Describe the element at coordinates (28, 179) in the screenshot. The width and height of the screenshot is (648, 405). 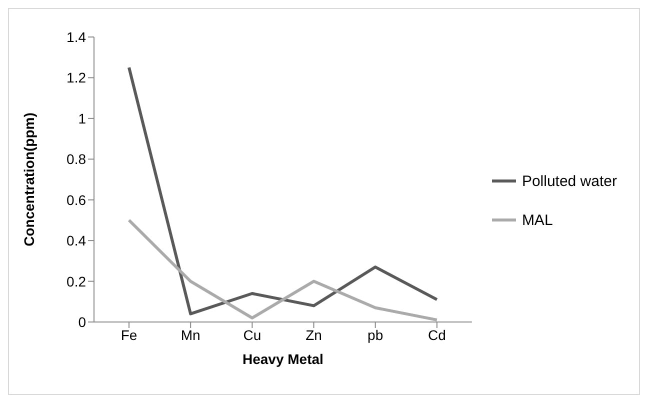
I see `y-axis-title: Concentration(ppm)` at that location.